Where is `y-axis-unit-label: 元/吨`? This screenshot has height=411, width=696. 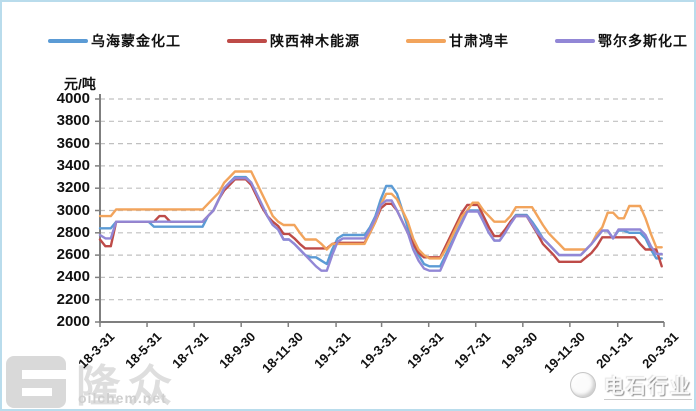 y-axis-unit-label: 元/吨 is located at coordinates (80, 84).